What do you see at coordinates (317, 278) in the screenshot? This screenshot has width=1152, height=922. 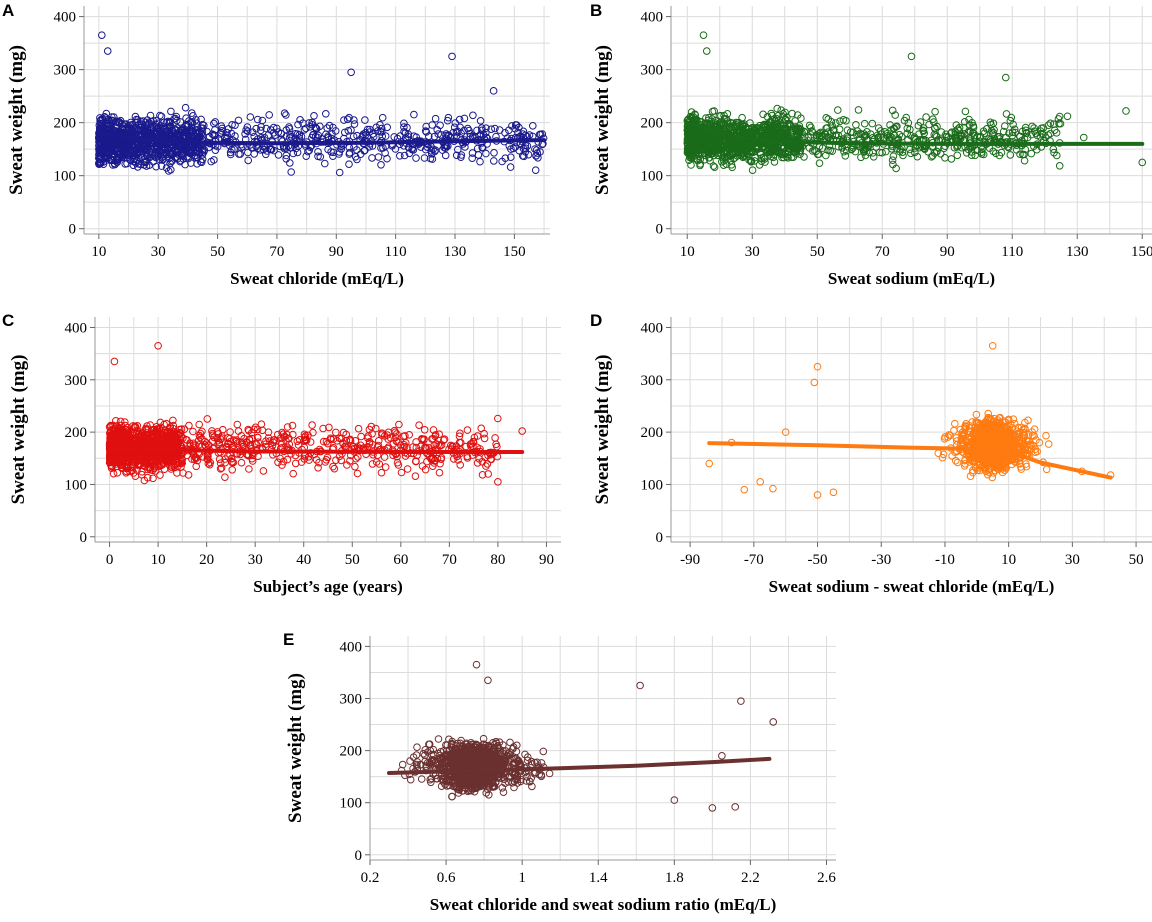 I see `x-axis-label: Sweat chloride (mEq/L)` at bounding box center [317, 278].